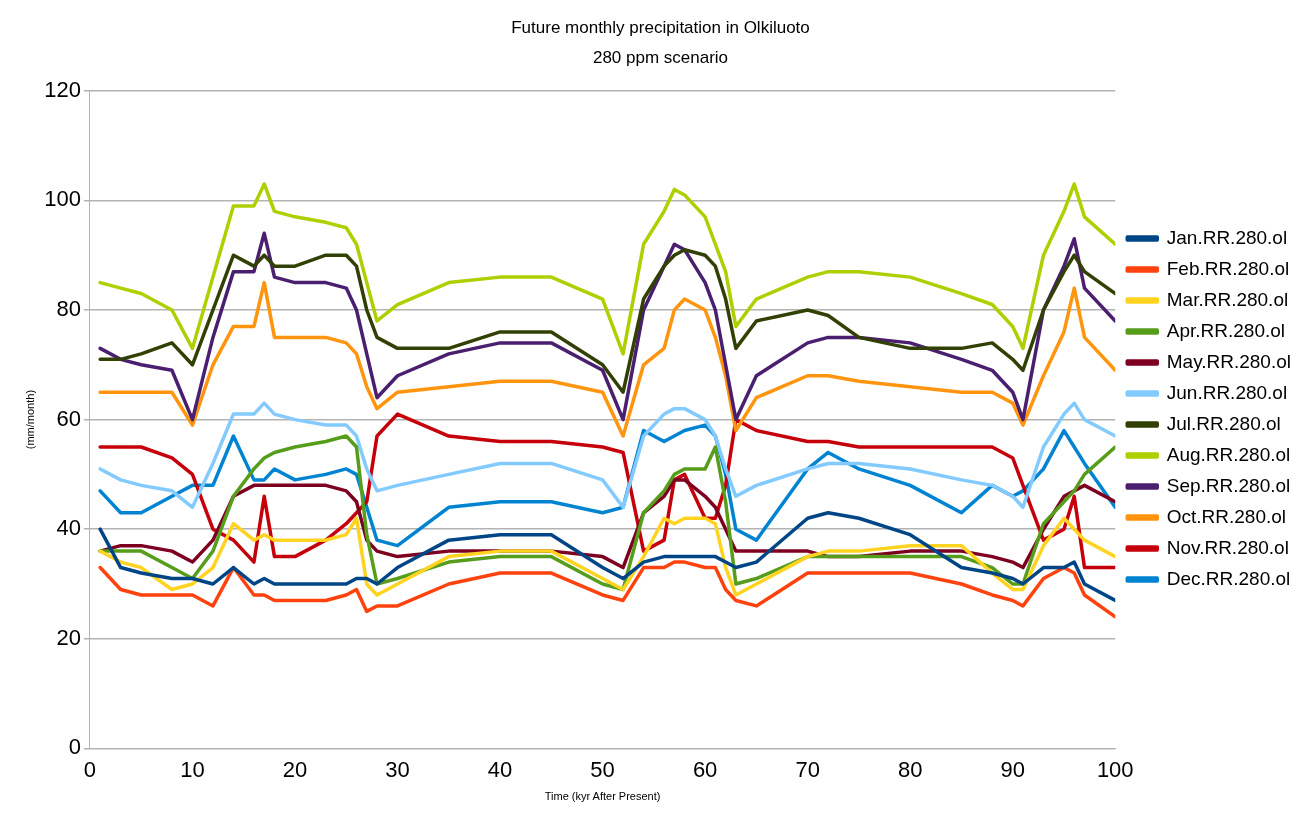  Describe the element at coordinates (62, 199) in the screenshot. I see `y-tick-label: 100` at that location.